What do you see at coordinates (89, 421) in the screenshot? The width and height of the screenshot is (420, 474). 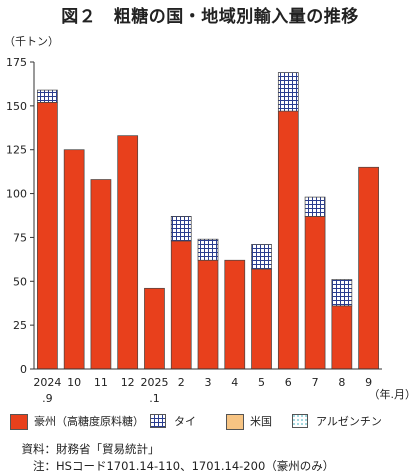 I see `legend-label-australia: 豪州（高糖度原料糖）` at bounding box center [89, 421].